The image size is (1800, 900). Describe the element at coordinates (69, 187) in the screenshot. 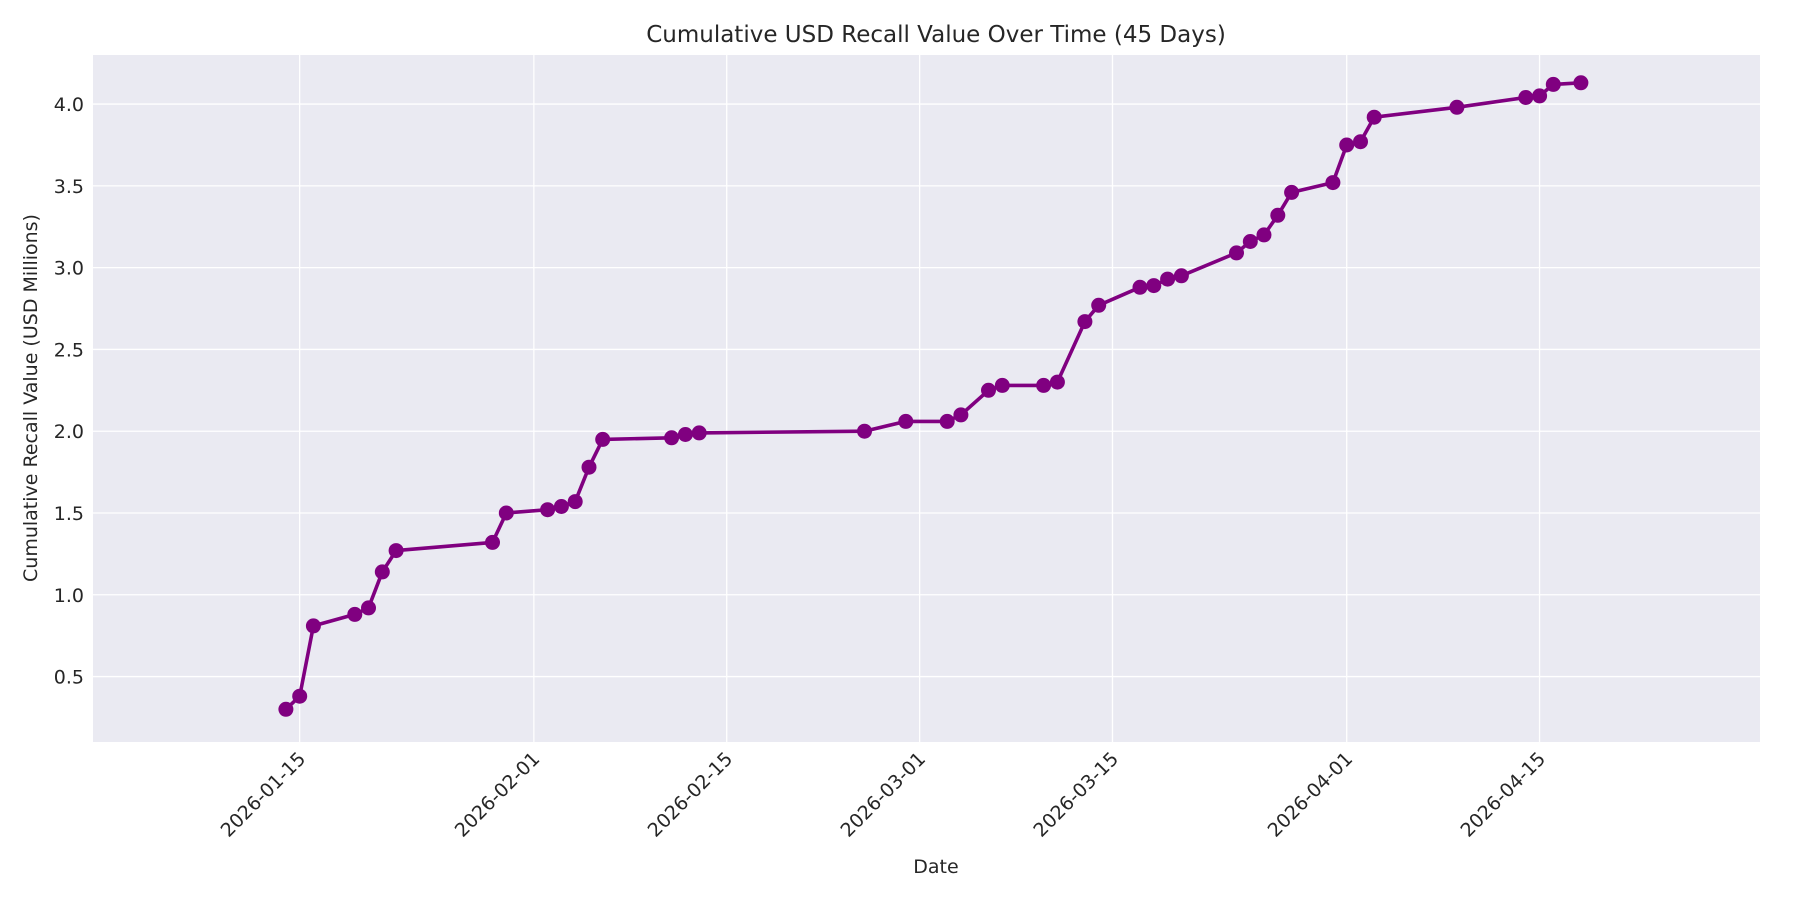

I see `y-tick-label: 3.5` at that location.